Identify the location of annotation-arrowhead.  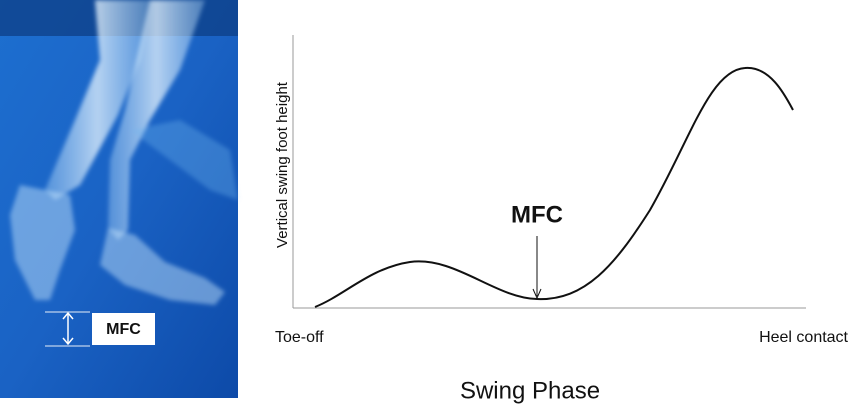
(537, 294).